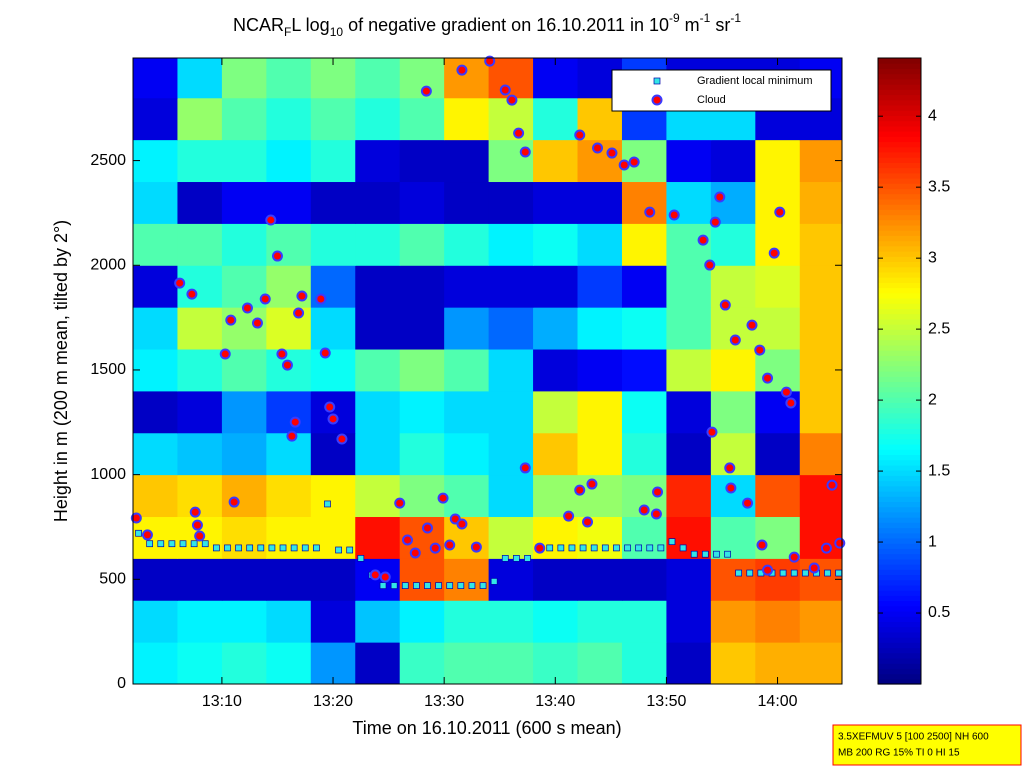 The image size is (1023, 767). Describe the element at coordinates (333, 701) in the screenshot. I see `x-tick-label: 13:20` at that location.